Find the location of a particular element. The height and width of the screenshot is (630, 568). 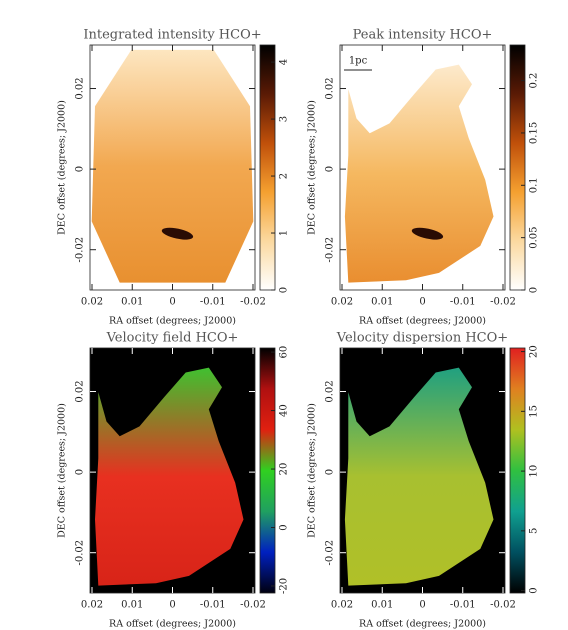

panel-title: Peak intensity HCO+ is located at coordinates (423, 35).